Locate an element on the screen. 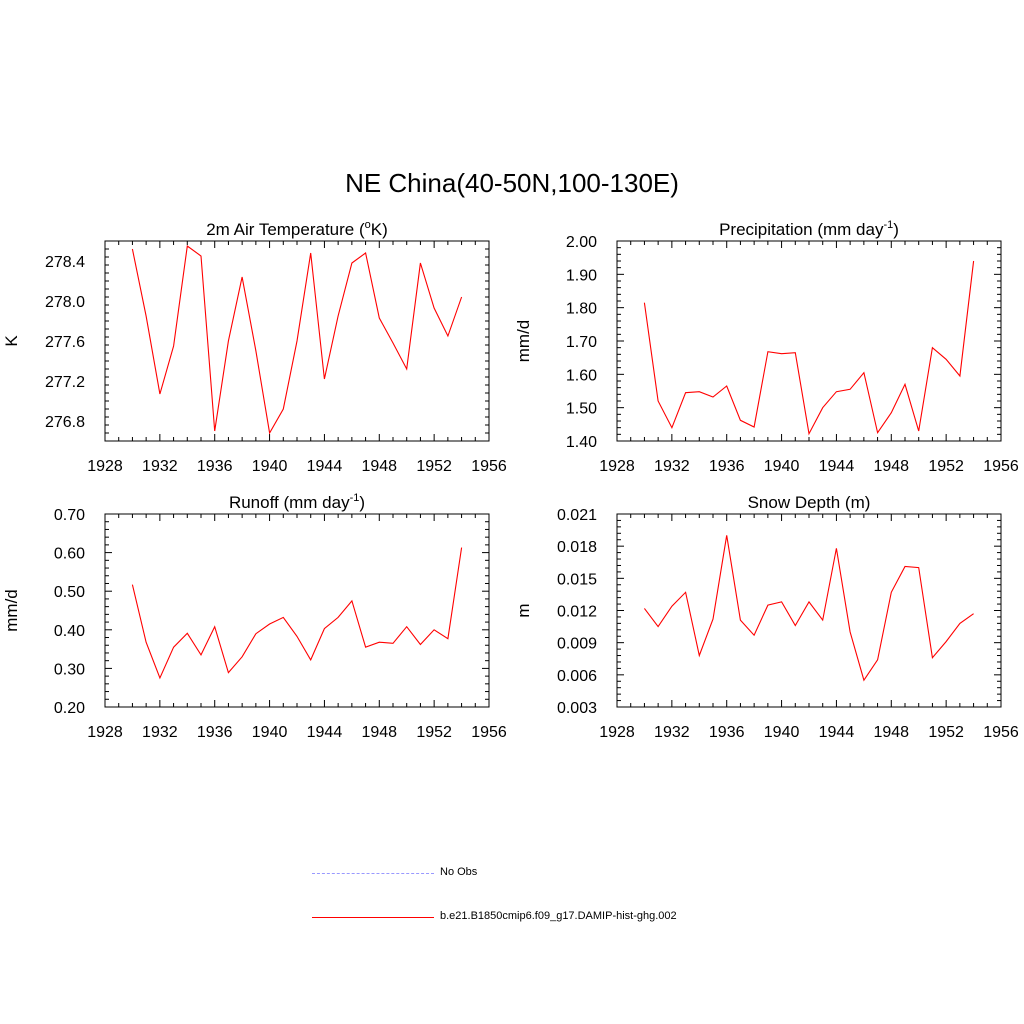 The width and height of the screenshot is (1024, 1024). panel-title-precipitation: Precipitation (mm day-1) is located at coordinates (809, 229).